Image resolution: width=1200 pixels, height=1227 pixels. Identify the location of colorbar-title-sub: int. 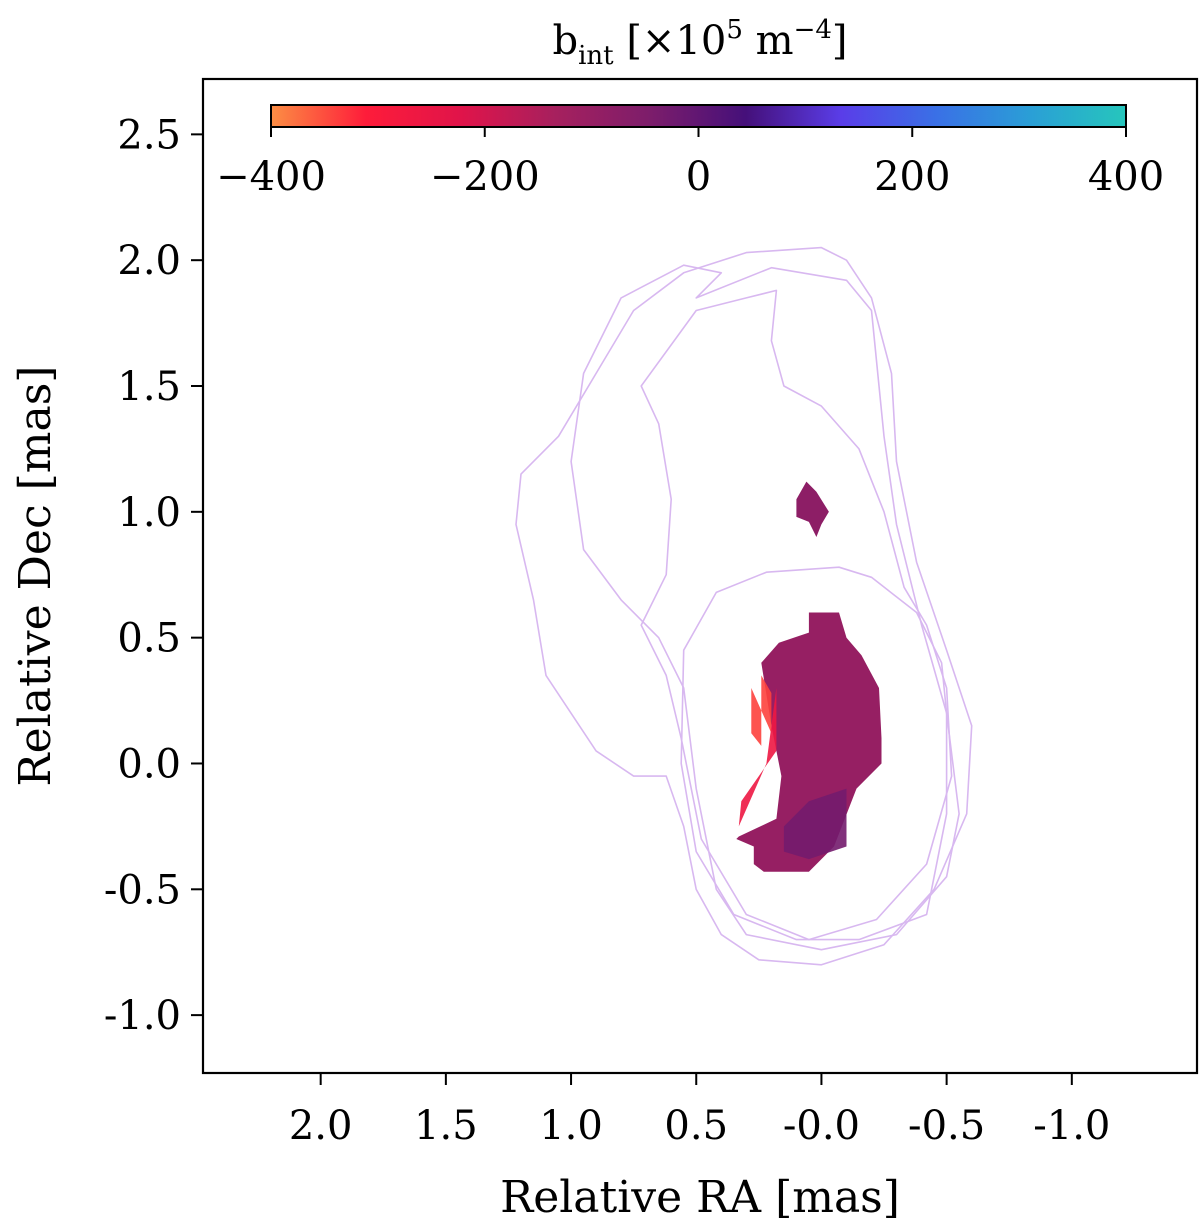
(596, 56).